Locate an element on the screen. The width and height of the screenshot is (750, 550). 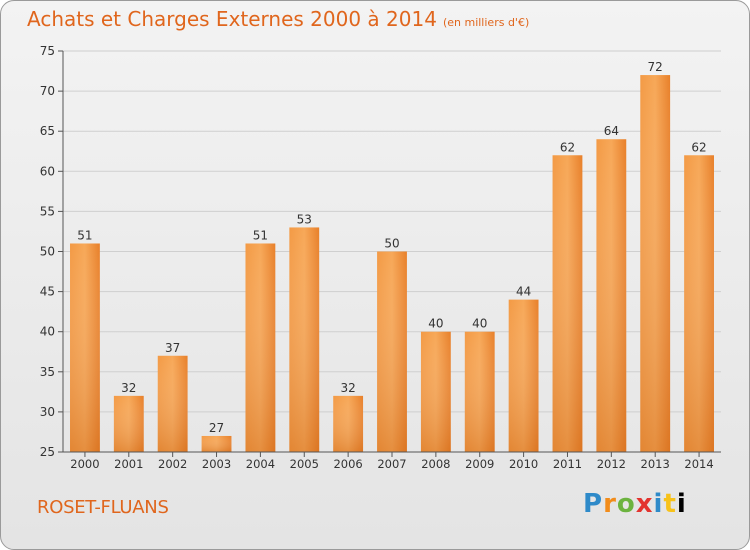
y-tick-label: 55 is located at coordinates (47, 211).